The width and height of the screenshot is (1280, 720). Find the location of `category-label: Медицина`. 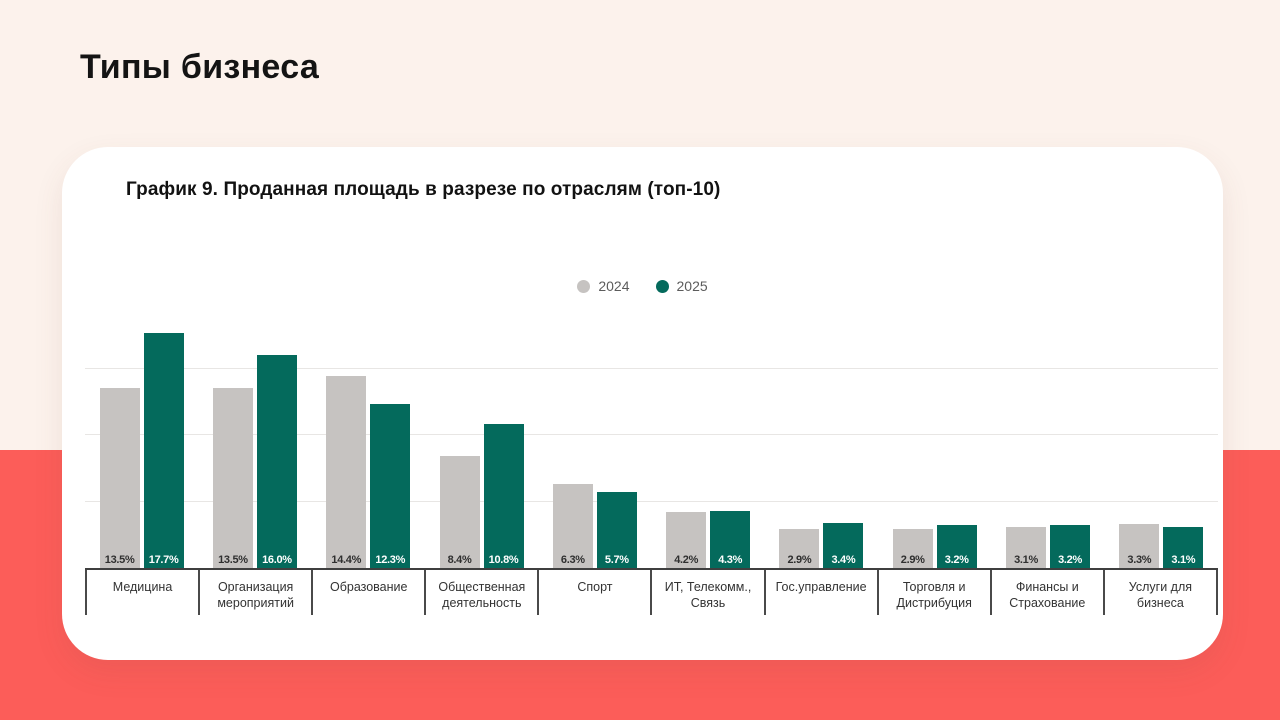

category-label: Медицина is located at coordinates (141, 592).